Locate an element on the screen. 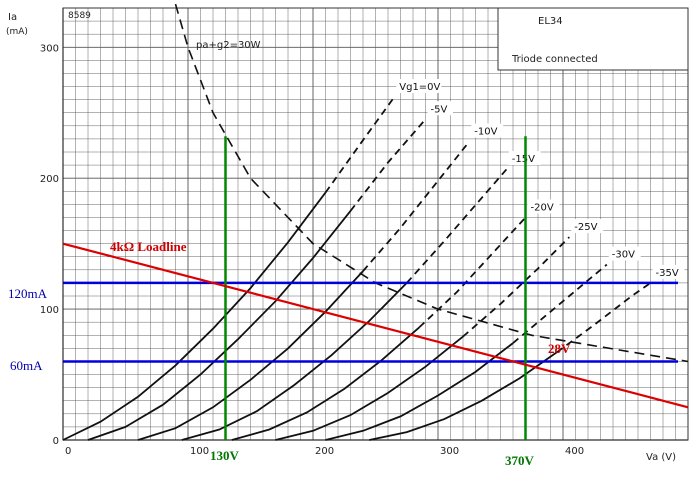  curve-label: Vg1=0V is located at coordinates (419, 87).